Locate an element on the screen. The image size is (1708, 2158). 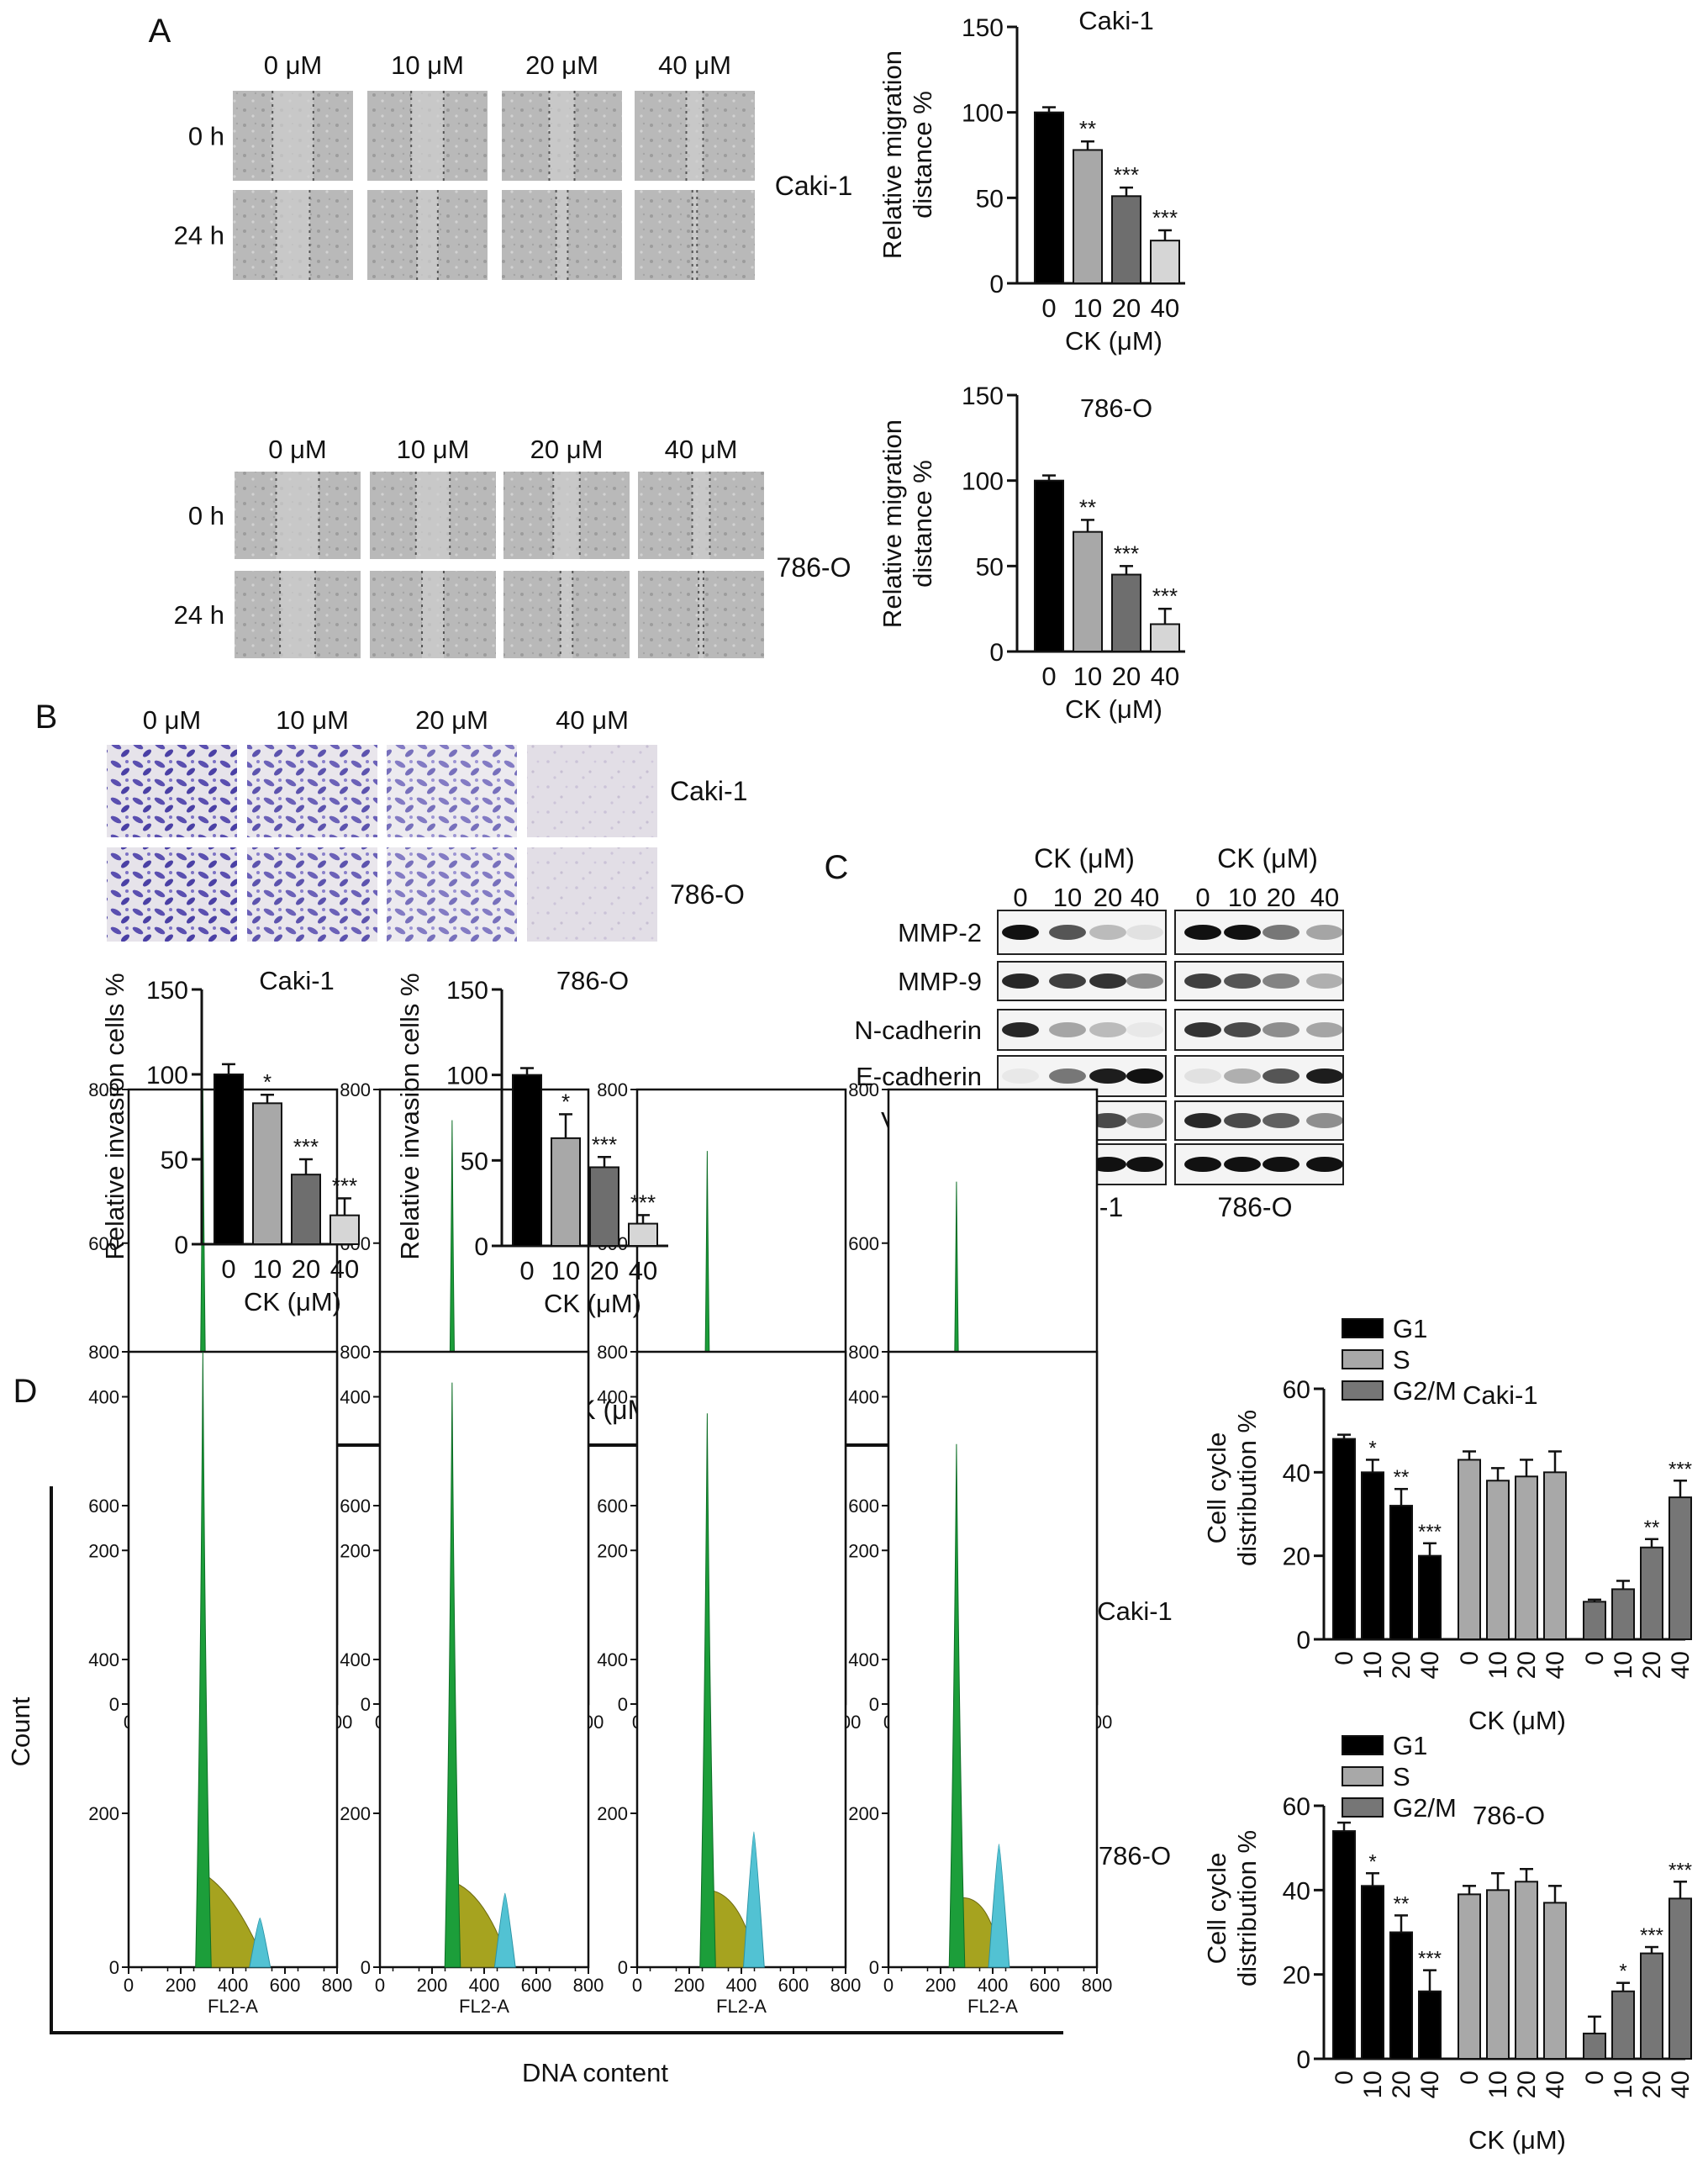
transwell-image is located at coordinates (592, 791).